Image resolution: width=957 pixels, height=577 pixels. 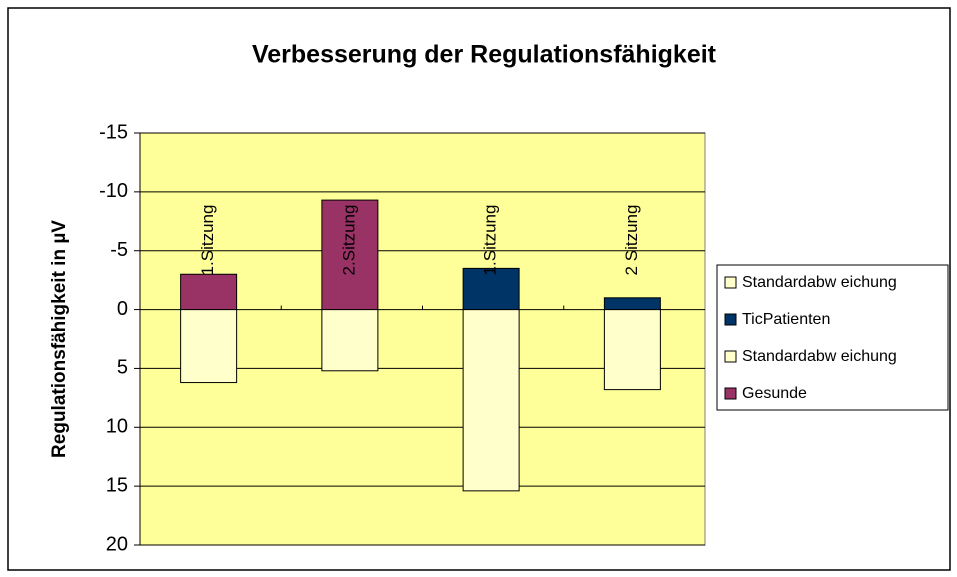 I want to click on y-axis-label: Regulationsfähigkeit in µV, so click(x=59, y=339).